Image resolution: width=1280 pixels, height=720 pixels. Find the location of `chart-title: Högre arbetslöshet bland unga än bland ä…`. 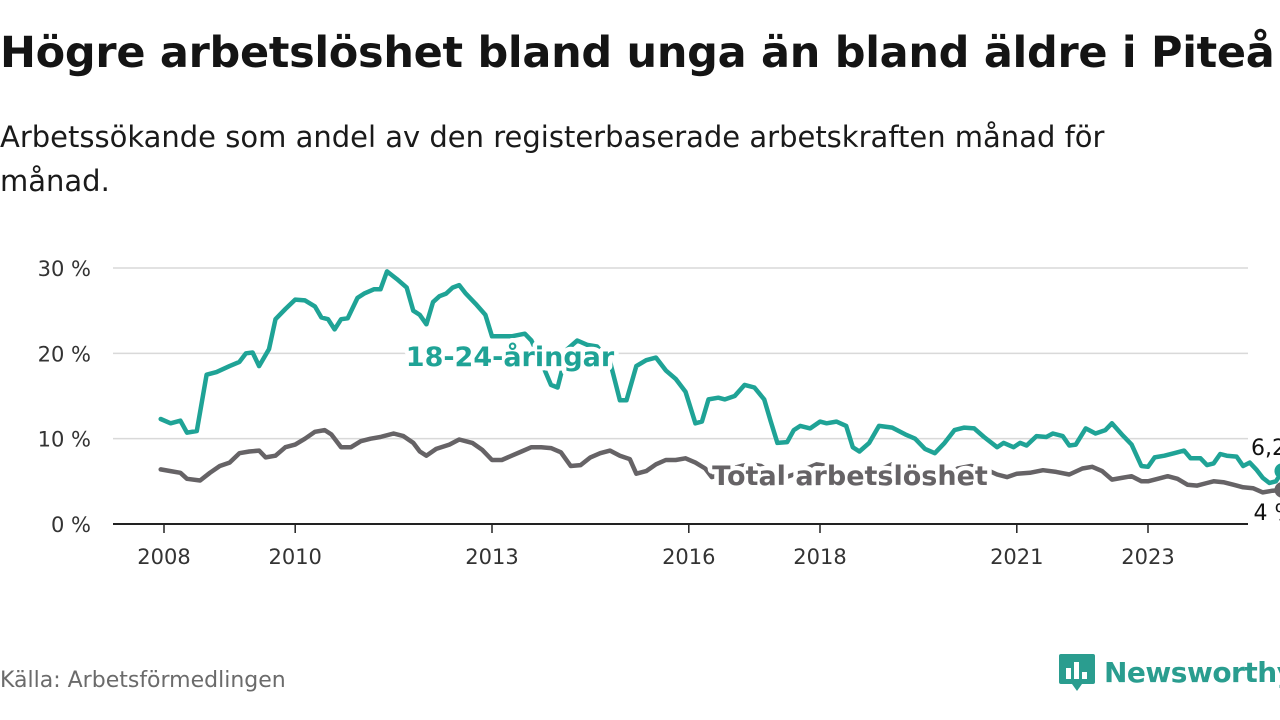

chart-title: Högre arbetslöshet bland unga än bland ä… is located at coordinates (637, 53).